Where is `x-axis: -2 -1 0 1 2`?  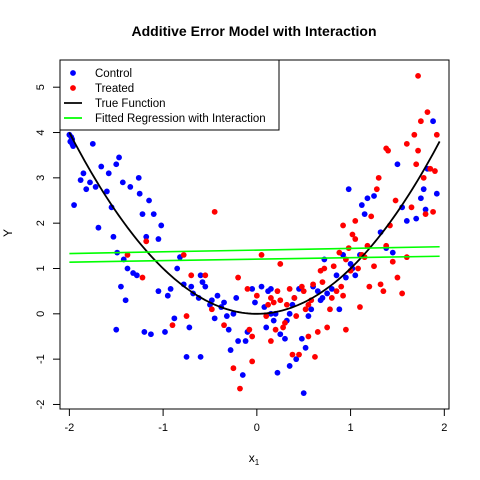
x-axis: -2 -1 0 1 2 is located at coordinates (255, 421).